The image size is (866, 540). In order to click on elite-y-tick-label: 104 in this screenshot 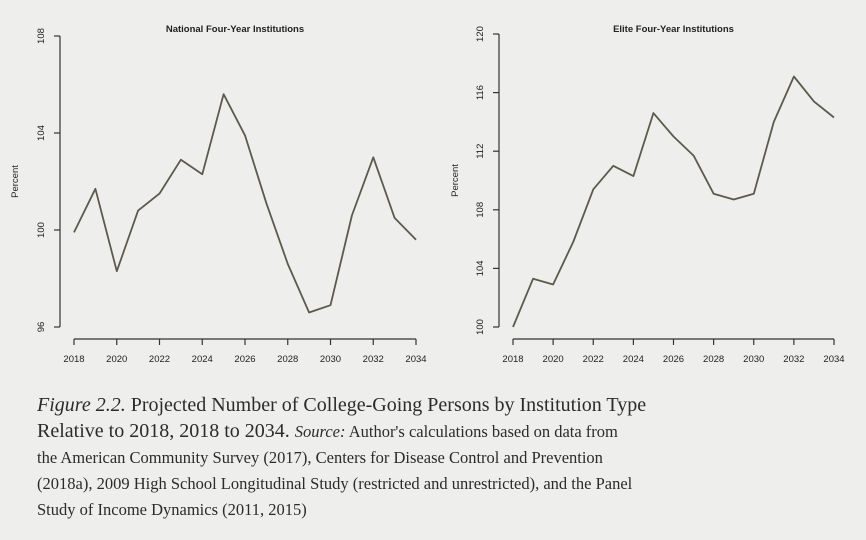, I will do `click(480, 268)`.